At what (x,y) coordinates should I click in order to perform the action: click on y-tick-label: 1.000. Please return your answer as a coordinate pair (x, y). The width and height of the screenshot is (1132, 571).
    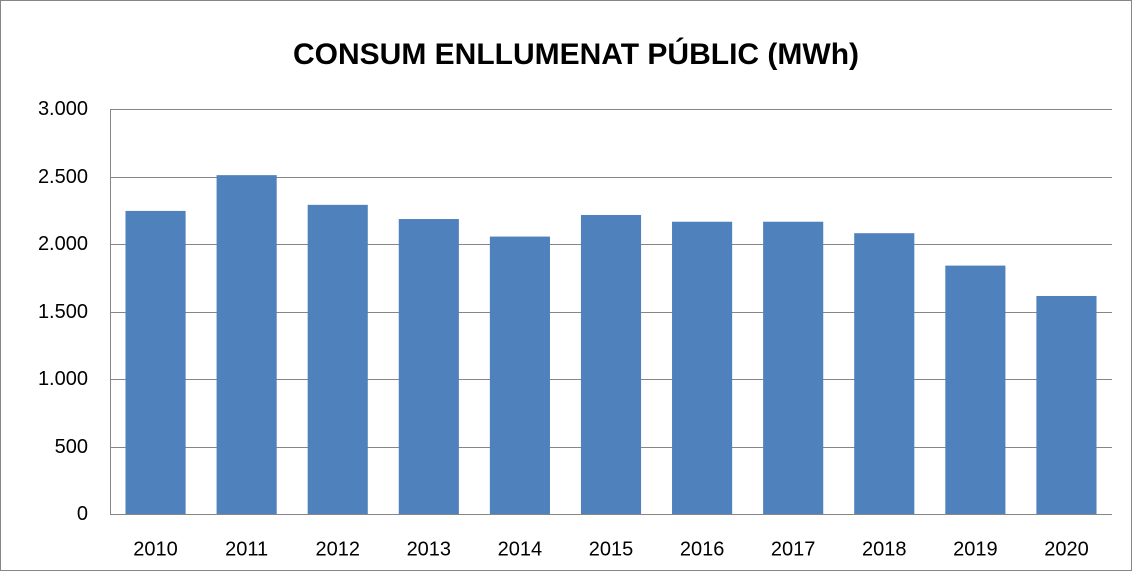
    Looking at the image, I should click on (63, 379).